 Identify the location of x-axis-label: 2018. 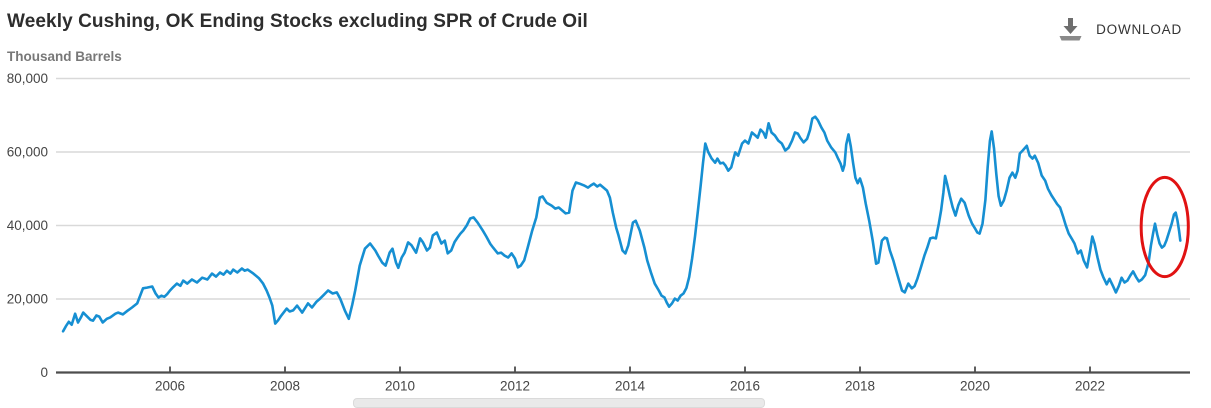
(860, 386).